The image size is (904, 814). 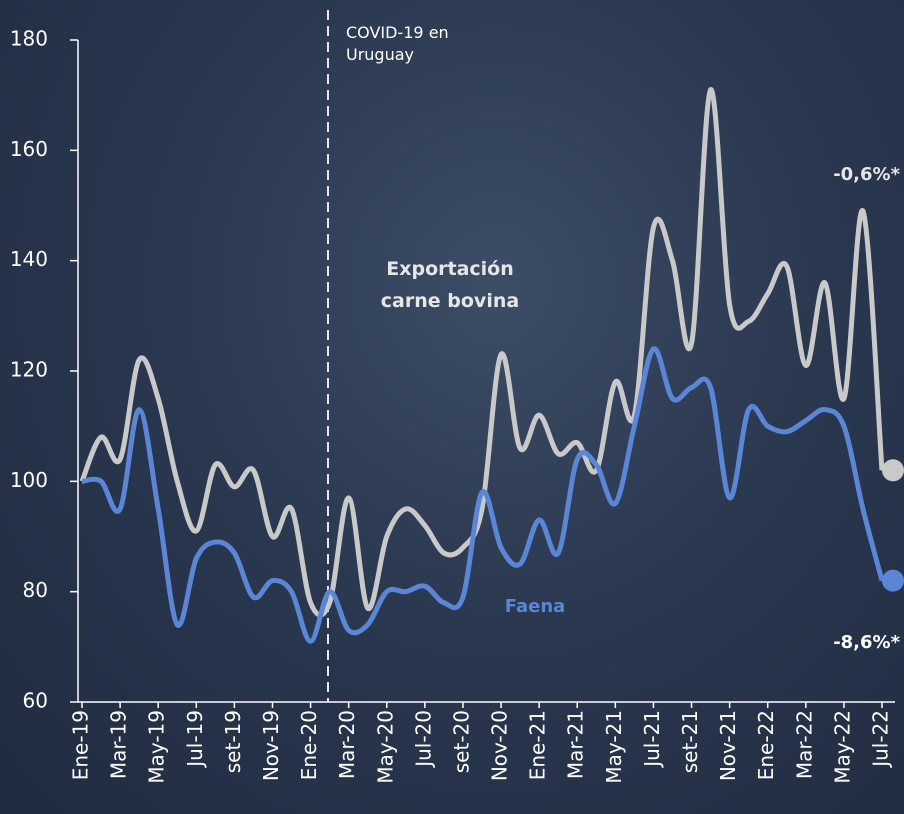 I want to click on y-tick-label: 180, so click(x=29, y=39).